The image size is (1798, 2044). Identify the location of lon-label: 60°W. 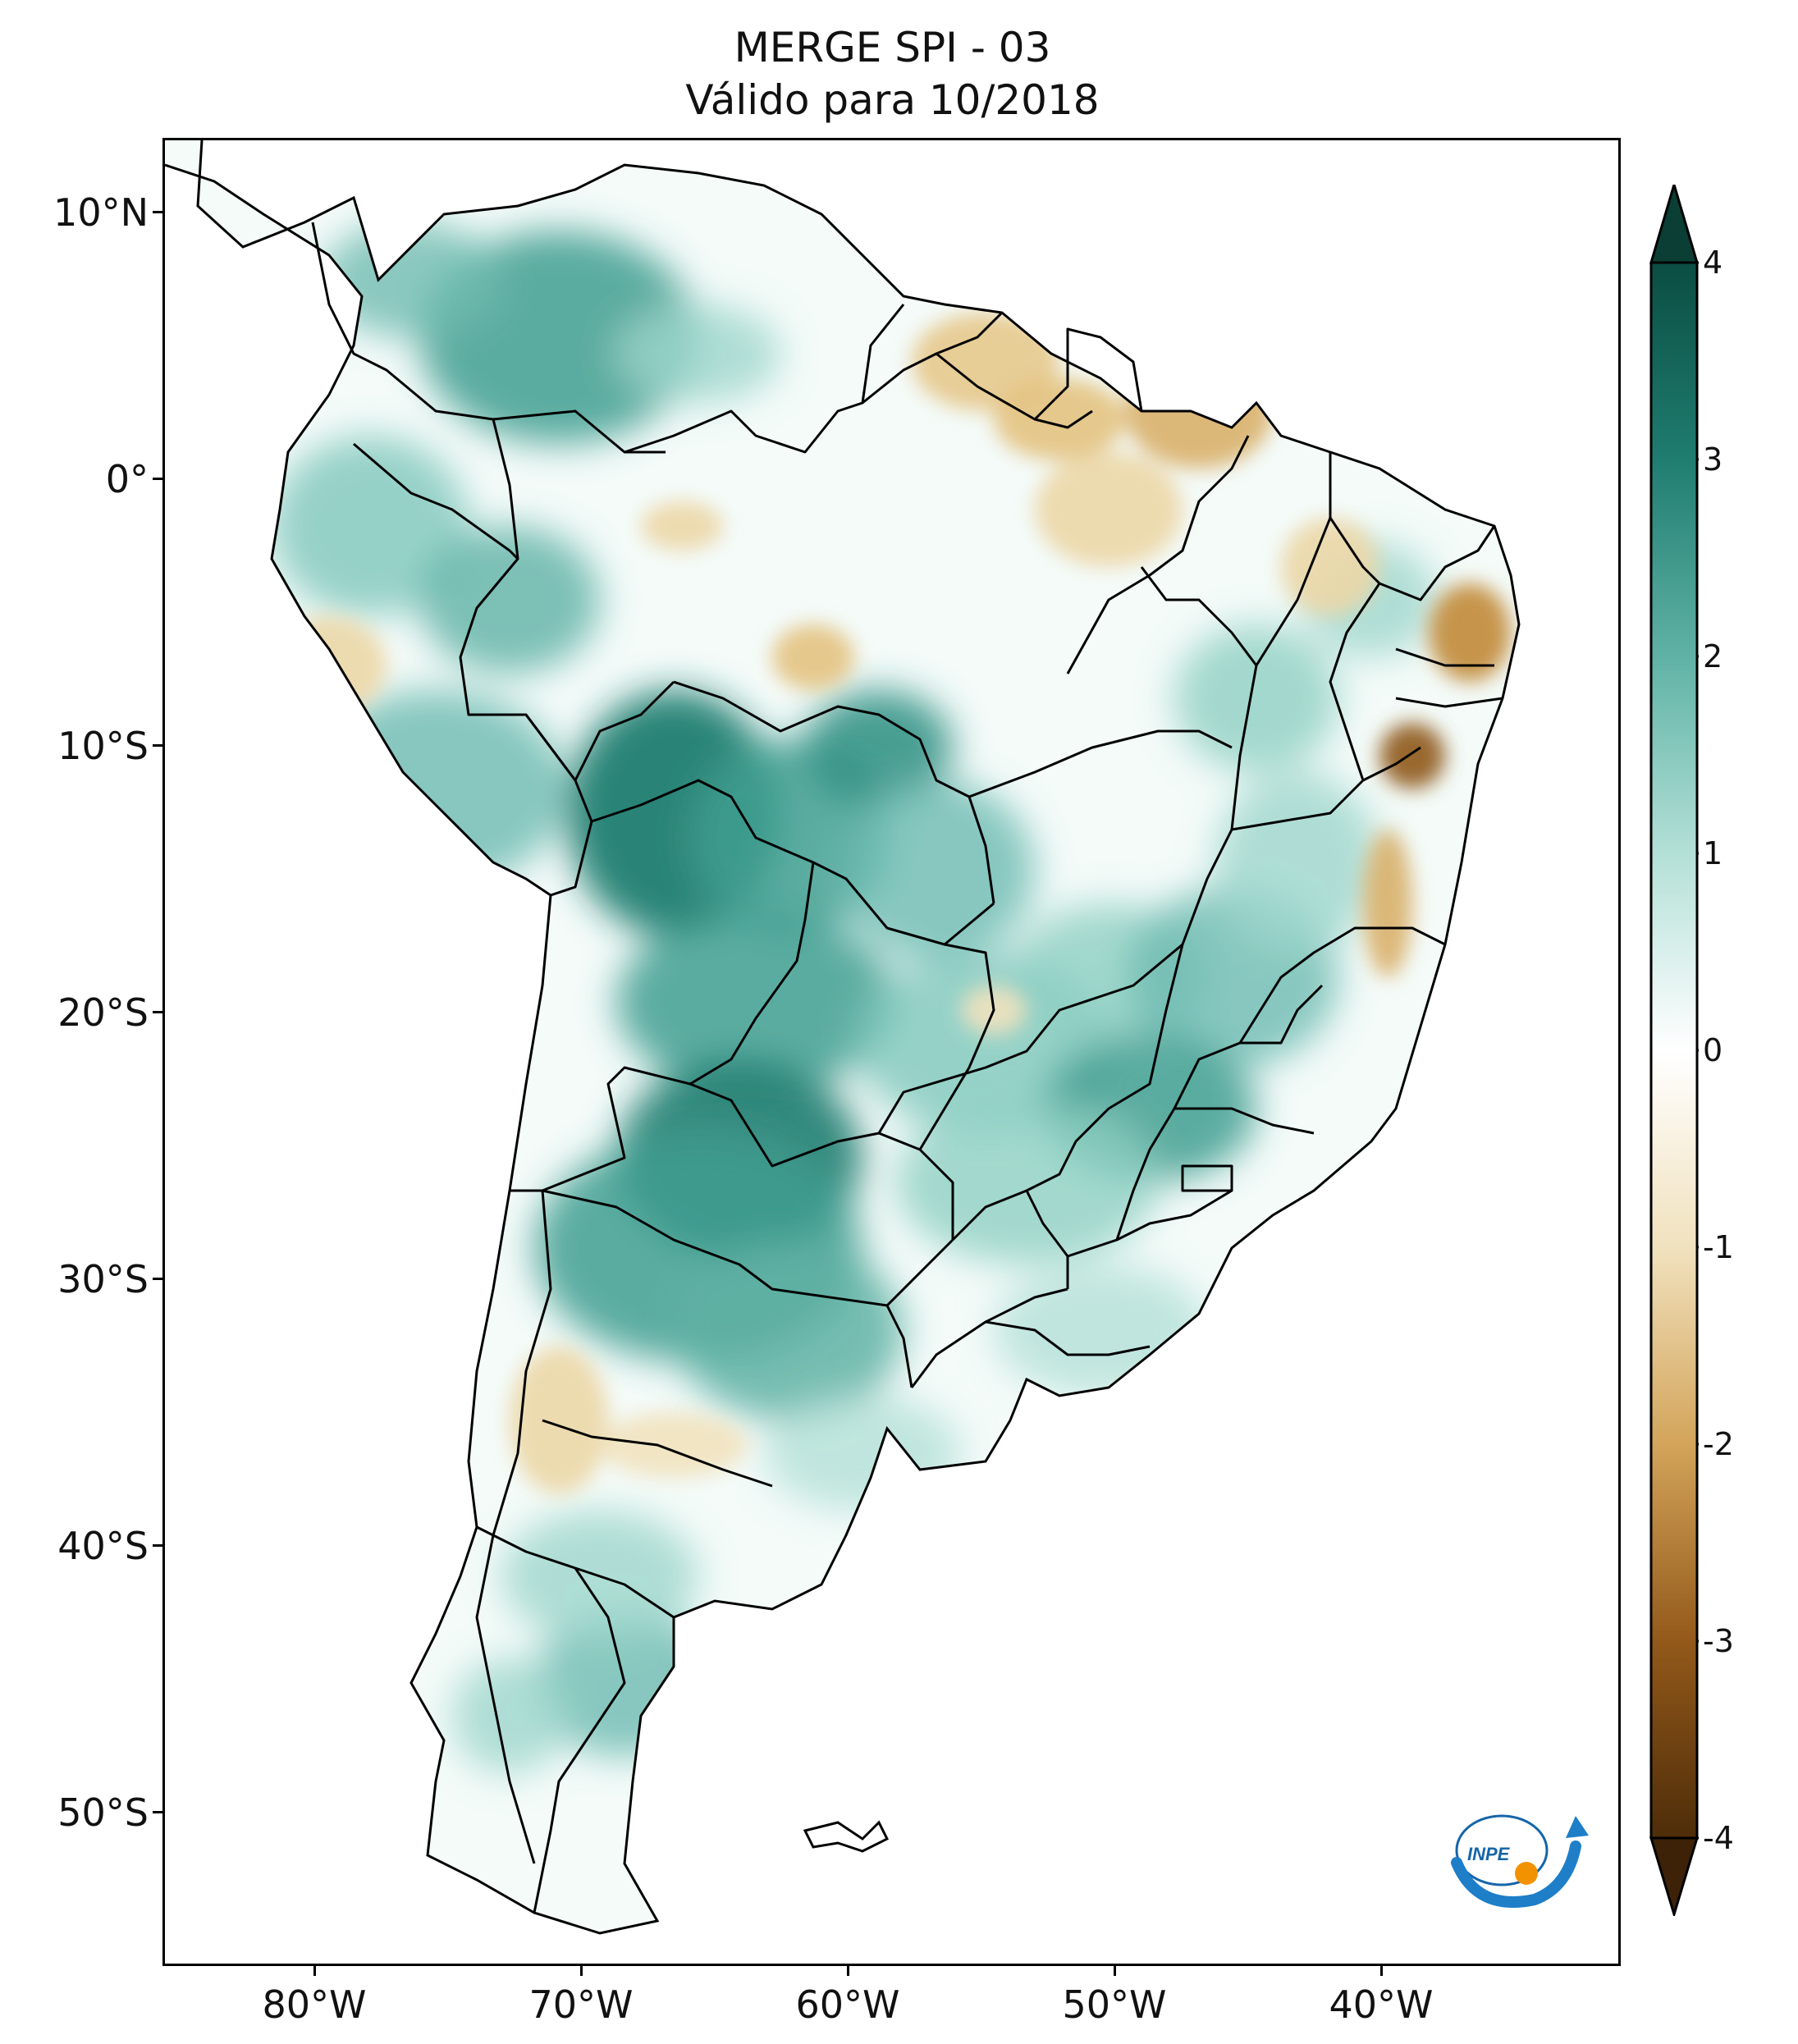
(847, 2005).